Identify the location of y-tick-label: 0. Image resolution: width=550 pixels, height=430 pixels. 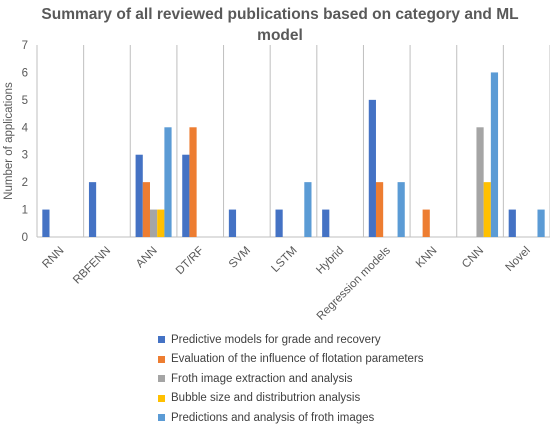
(25, 238).